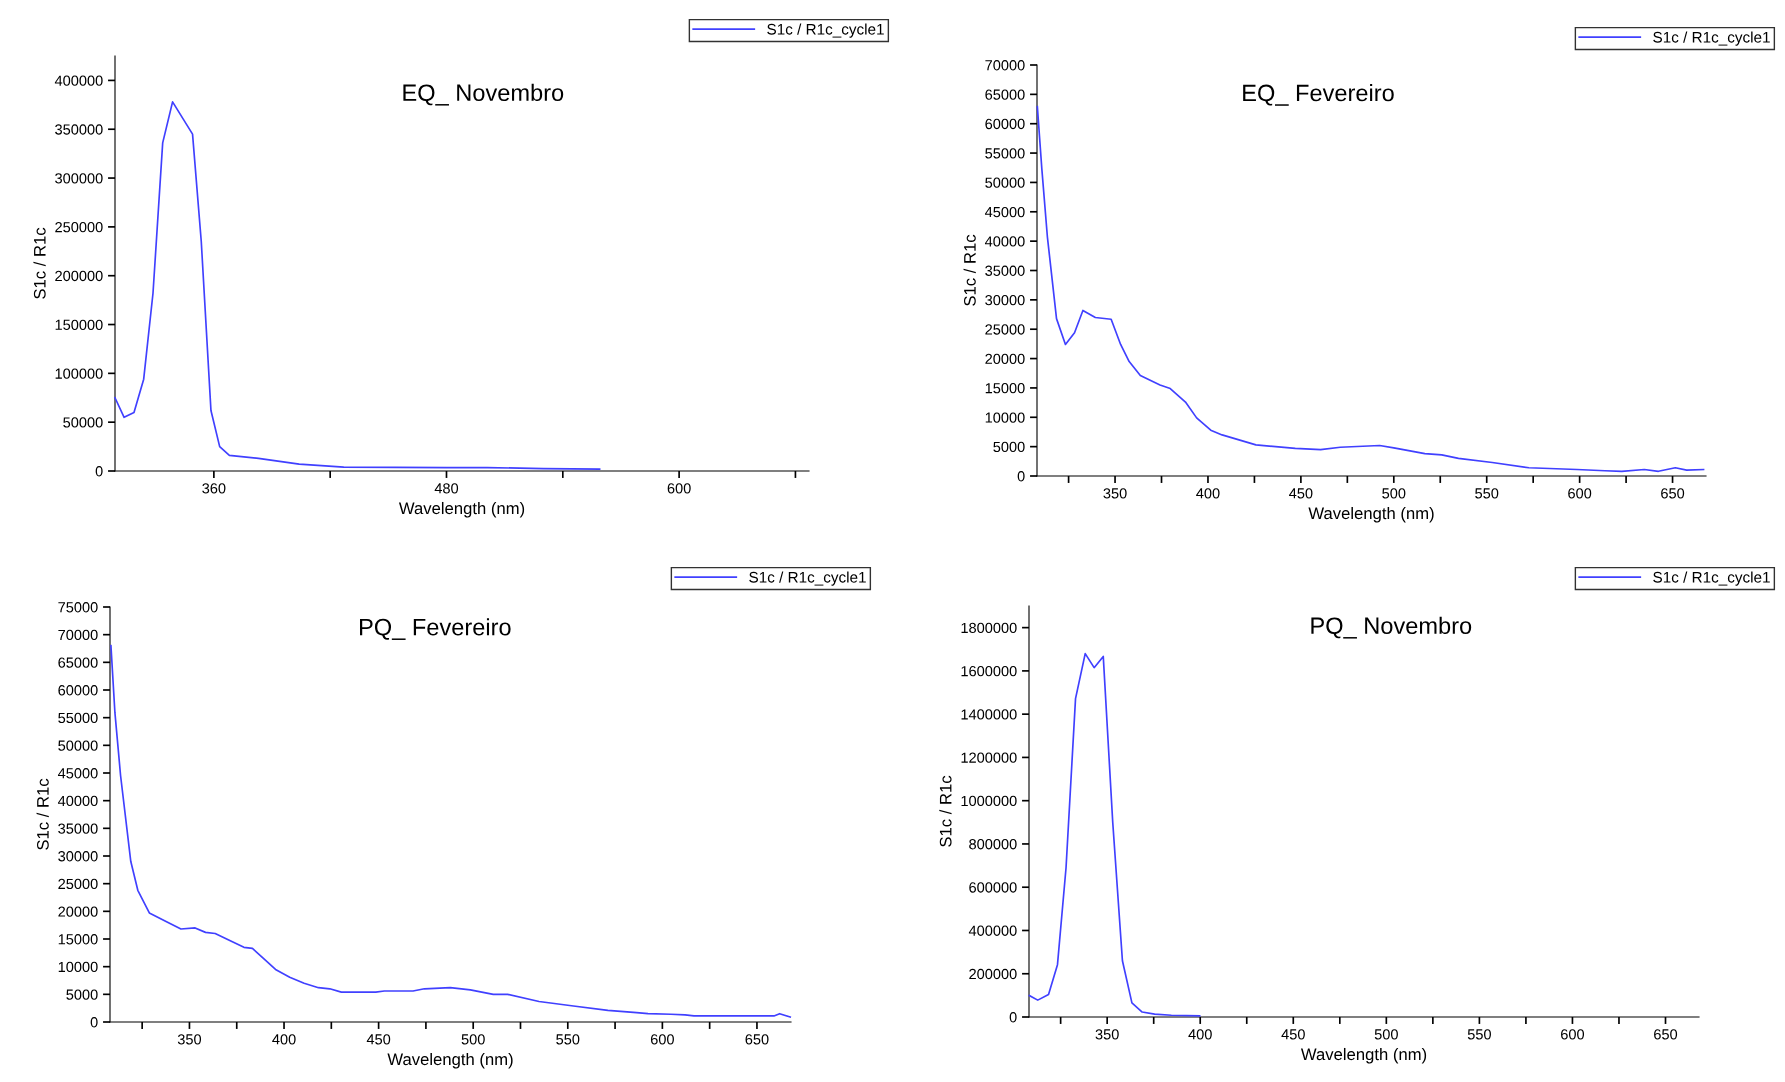 Image resolution: width=1785 pixels, height=1082 pixels. Describe the element at coordinates (78, 607) in the screenshot. I see `y-tick-label: 75000` at that location.